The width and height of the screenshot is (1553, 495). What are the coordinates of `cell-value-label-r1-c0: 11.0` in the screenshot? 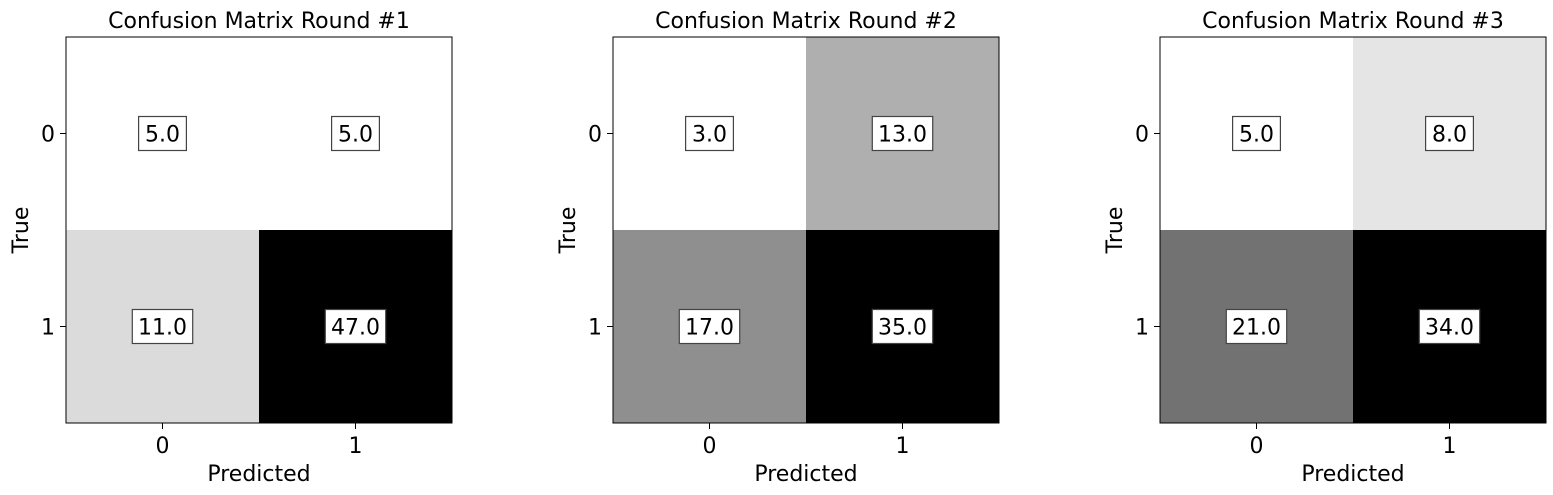 It's located at (162, 328).